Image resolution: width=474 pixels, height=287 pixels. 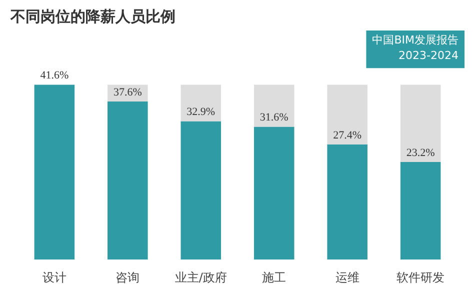 What do you see at coordinates (420, 277) in the screenshot?
I see `x-tick-label: 软件研发` at bounding box center [420, 277].